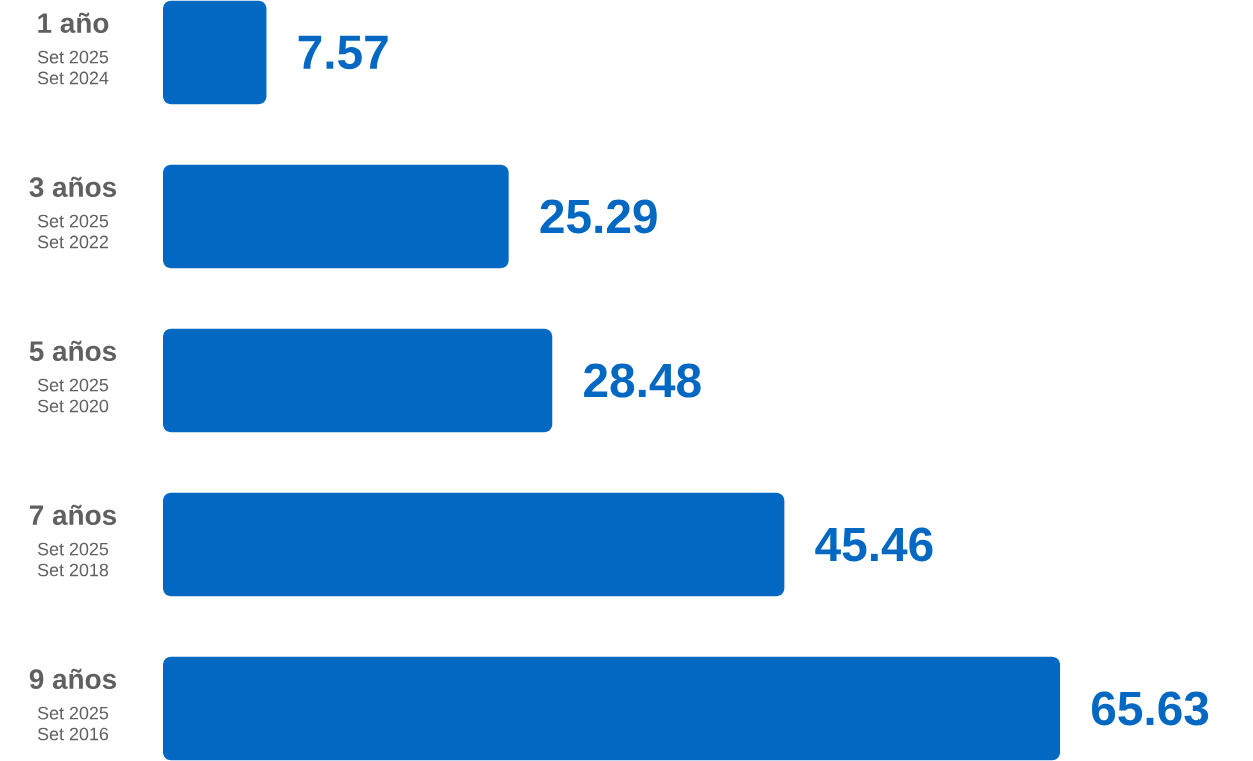 The image size is (1253, 761). What do you see at coordinates (73, 351) in the screenshot?
I see `y-tick-label: 5 años` at bounding box center [73, 351].